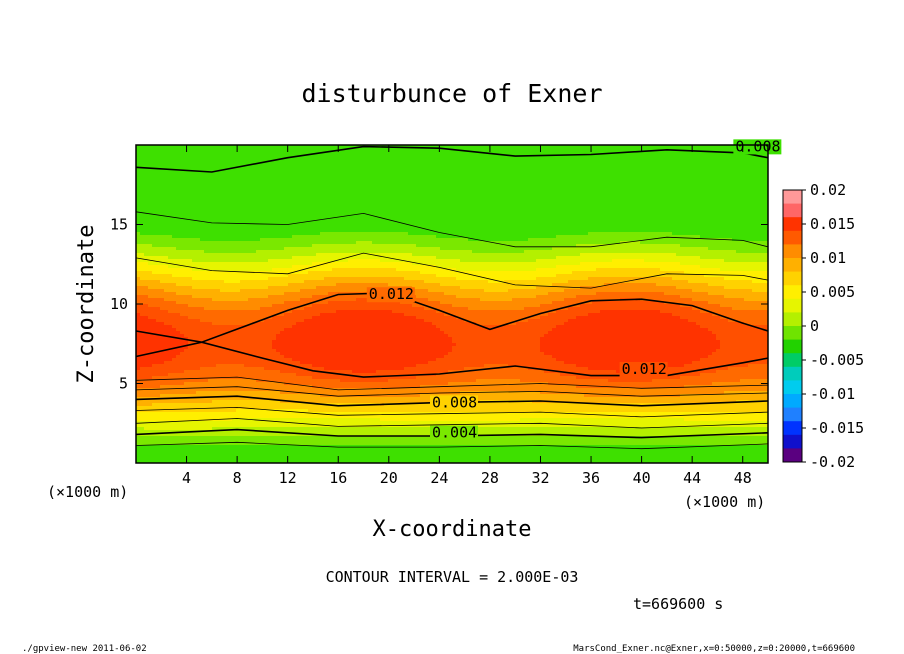 This screenshot has height=654, width=904. Describe the element at coordinates (692, 478) in the screenshot. I see `x-tick-label: 44` at that location.